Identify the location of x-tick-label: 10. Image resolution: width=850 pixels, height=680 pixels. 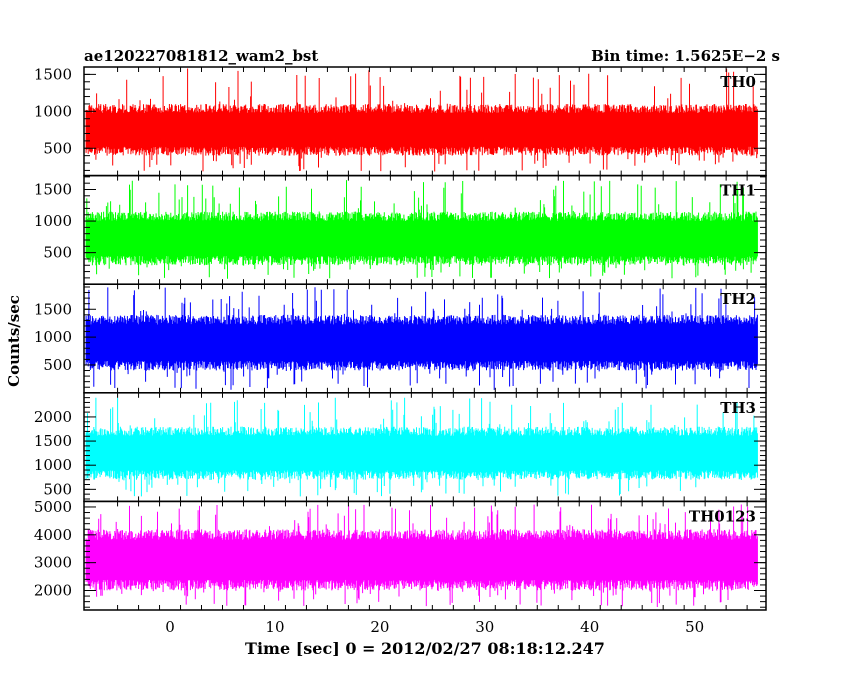
(274, 627).